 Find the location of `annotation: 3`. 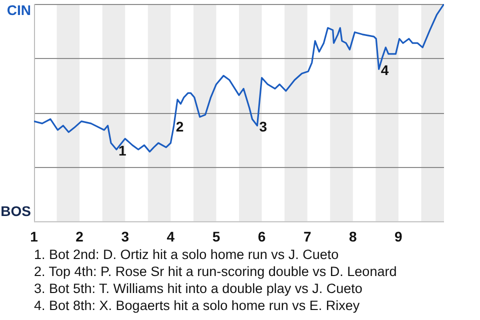

annotation: 3 is located at coordinates (263, 126).